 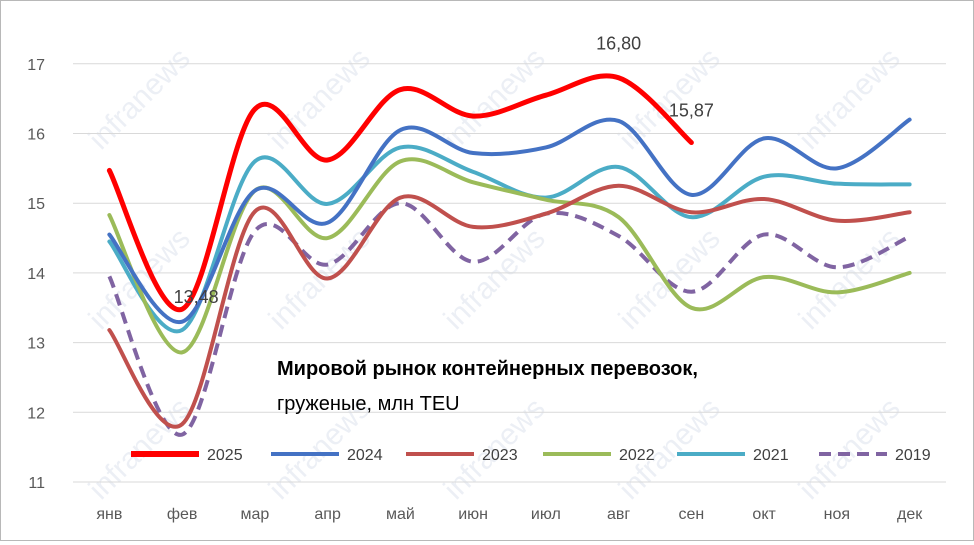 What do you see at coordinates (254, 514) in the screenshot?
I see `x-tick-label: мар` at bounding box center [254, 514].